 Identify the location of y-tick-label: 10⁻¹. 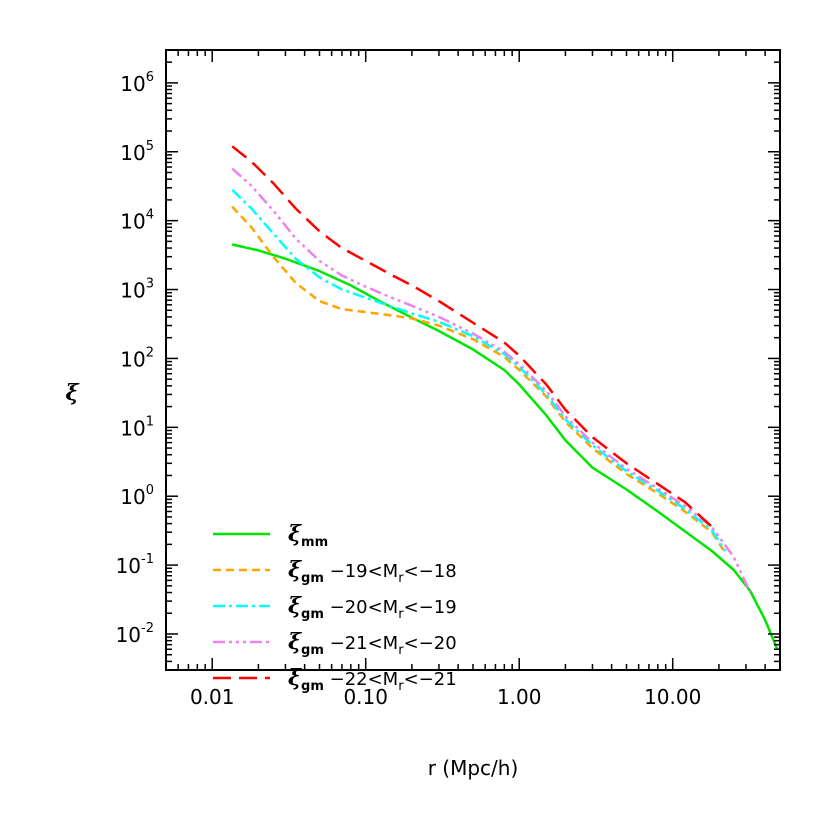
(135, 565).